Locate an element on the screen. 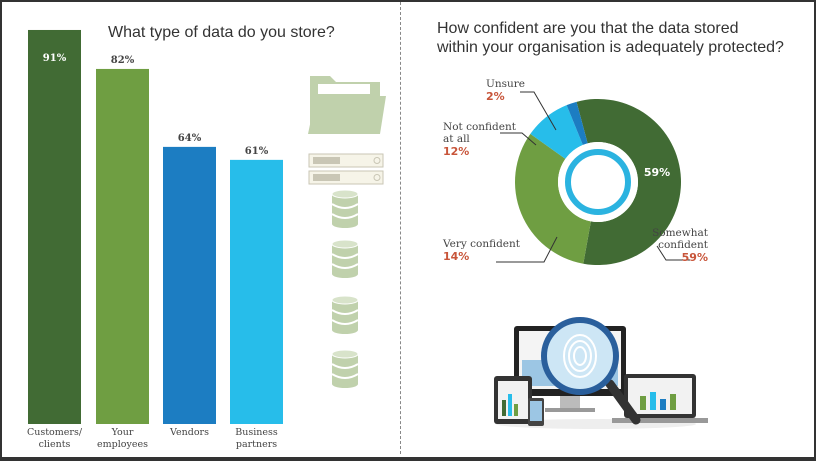 This screenshot has height=461, width=816. bar-category-label: Your is located at coordinates (122, 432).